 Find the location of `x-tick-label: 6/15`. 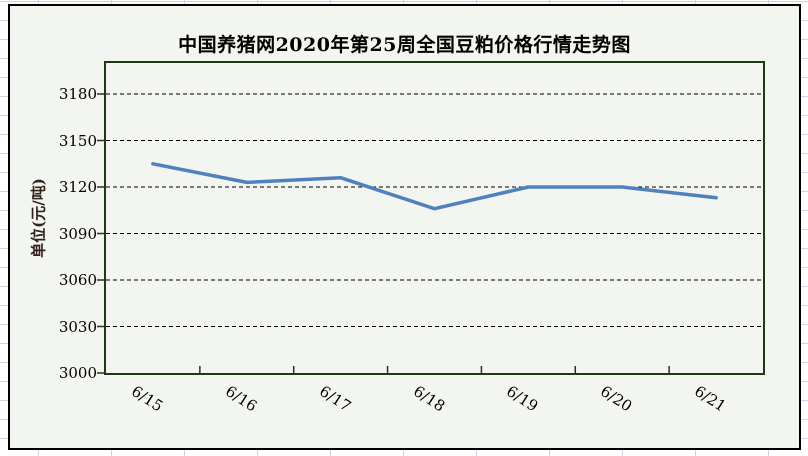

x-tick-label: 6/15 is located at coordinates (147, 399).